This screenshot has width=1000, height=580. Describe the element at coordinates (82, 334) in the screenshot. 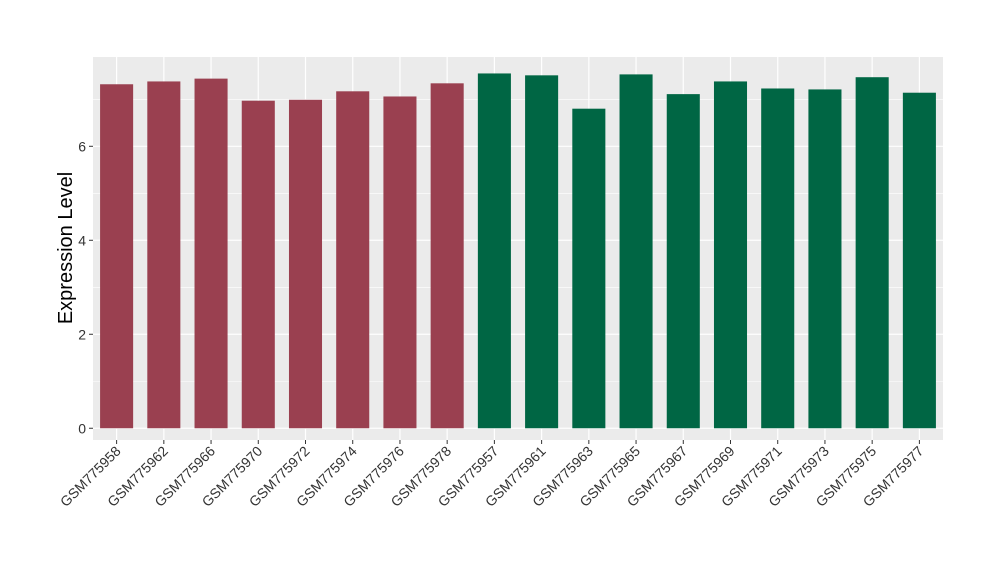

I see `y-tick-label: 2` at that location.